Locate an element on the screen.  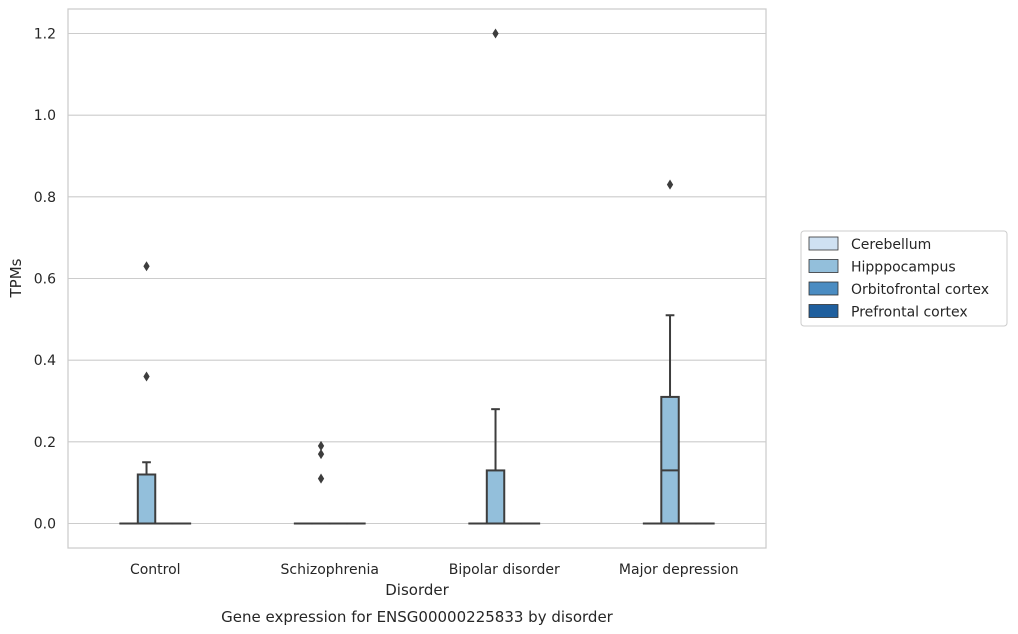
x-tick-label: Schizophrenia is located at coordinates (330, 570).